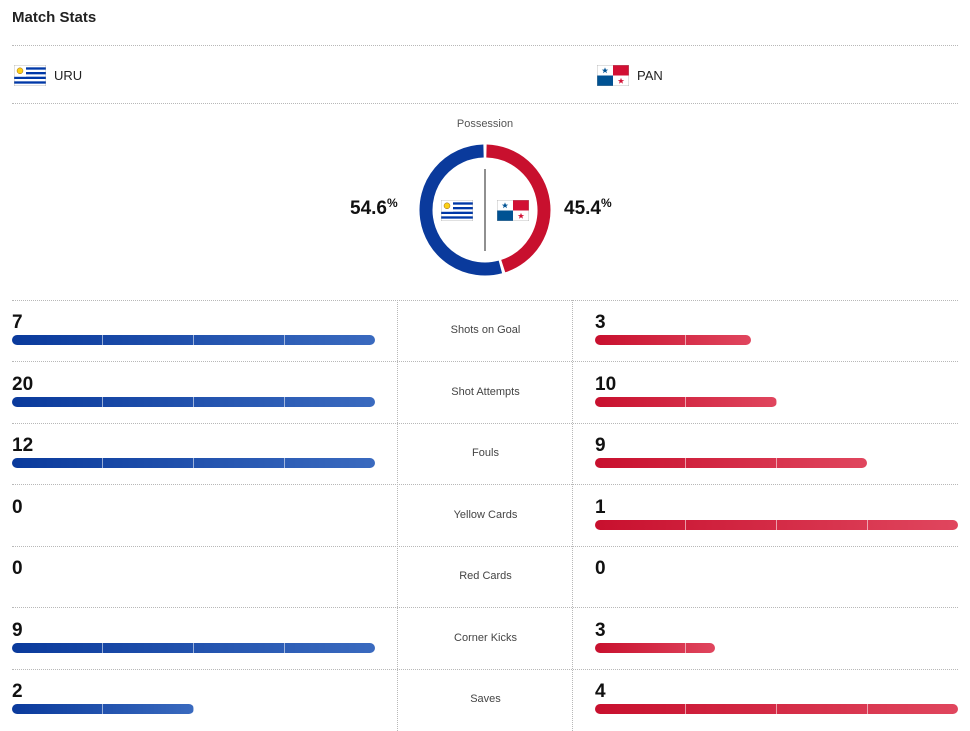 This screenshot has width=970, height=731. I want to click on away-stat-value: 0, so click(600, 568).